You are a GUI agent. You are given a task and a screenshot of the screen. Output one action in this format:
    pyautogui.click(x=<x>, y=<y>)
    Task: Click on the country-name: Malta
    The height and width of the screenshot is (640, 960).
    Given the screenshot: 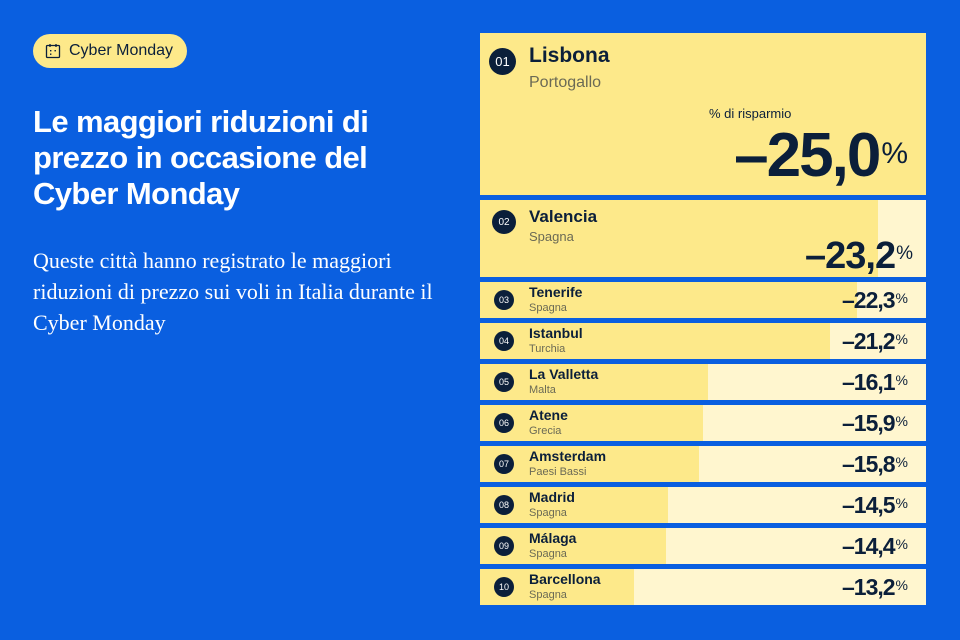 What is the action you would take?
    pyautogui.click(x=542, y=390)
    